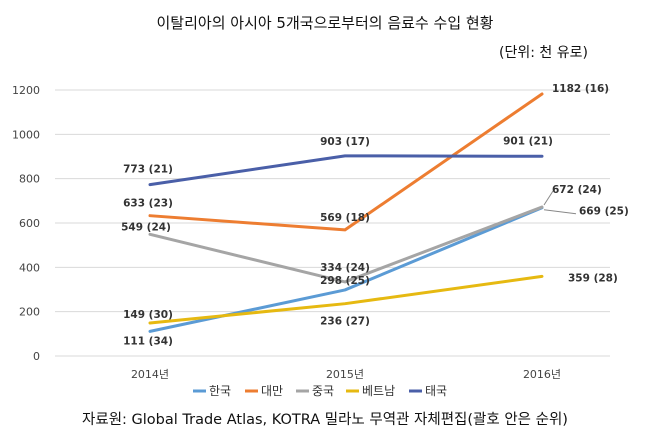 This screenshot has width=650, height=435. Describe the element at coordinates (323, 391) in the screenshot. I see `legend-label: 중국` at that location.